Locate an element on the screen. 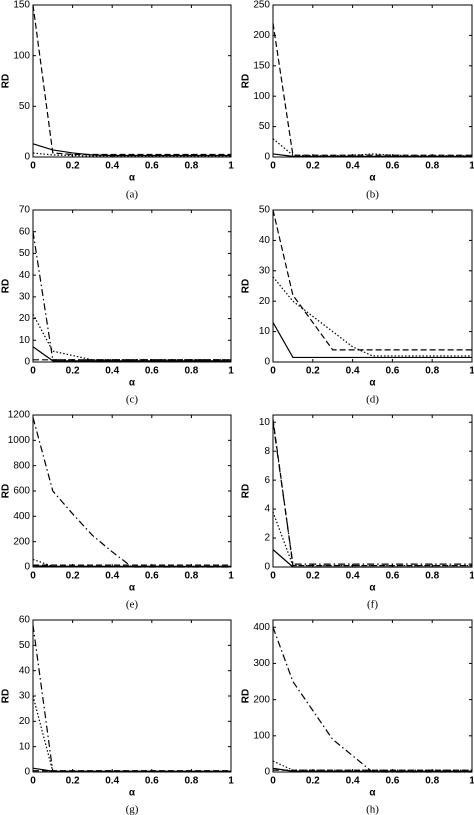  y-tick-label: 400 is located at coordinates (21, 516).